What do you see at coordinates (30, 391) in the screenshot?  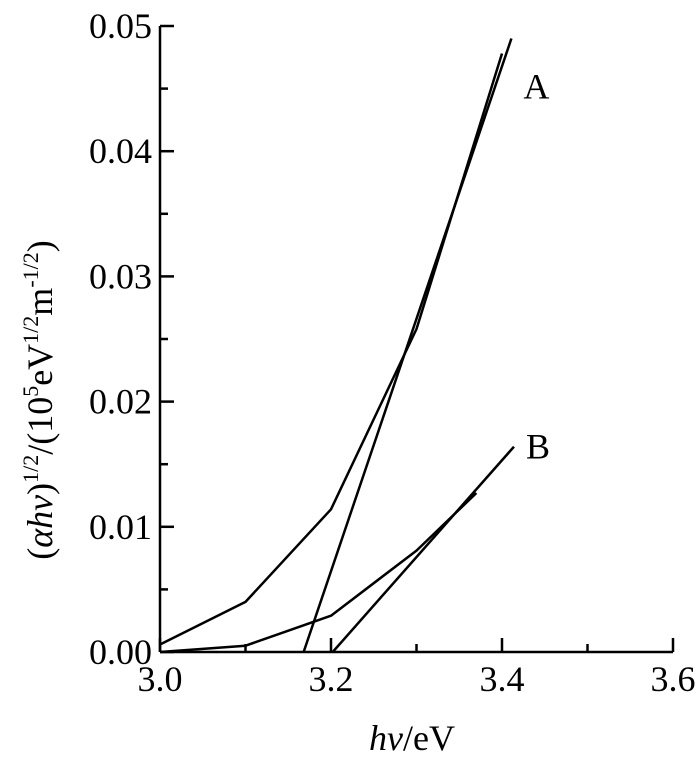 I see `y-axis-title-sup2: 5` at bounding box center [30, 391].